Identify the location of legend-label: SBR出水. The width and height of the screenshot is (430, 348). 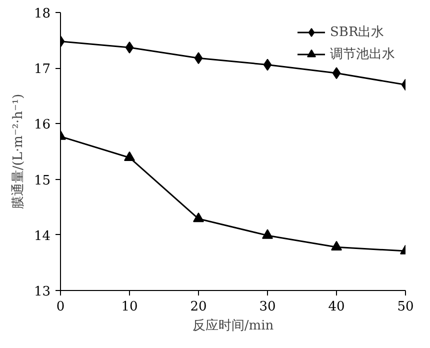
(357, 32).